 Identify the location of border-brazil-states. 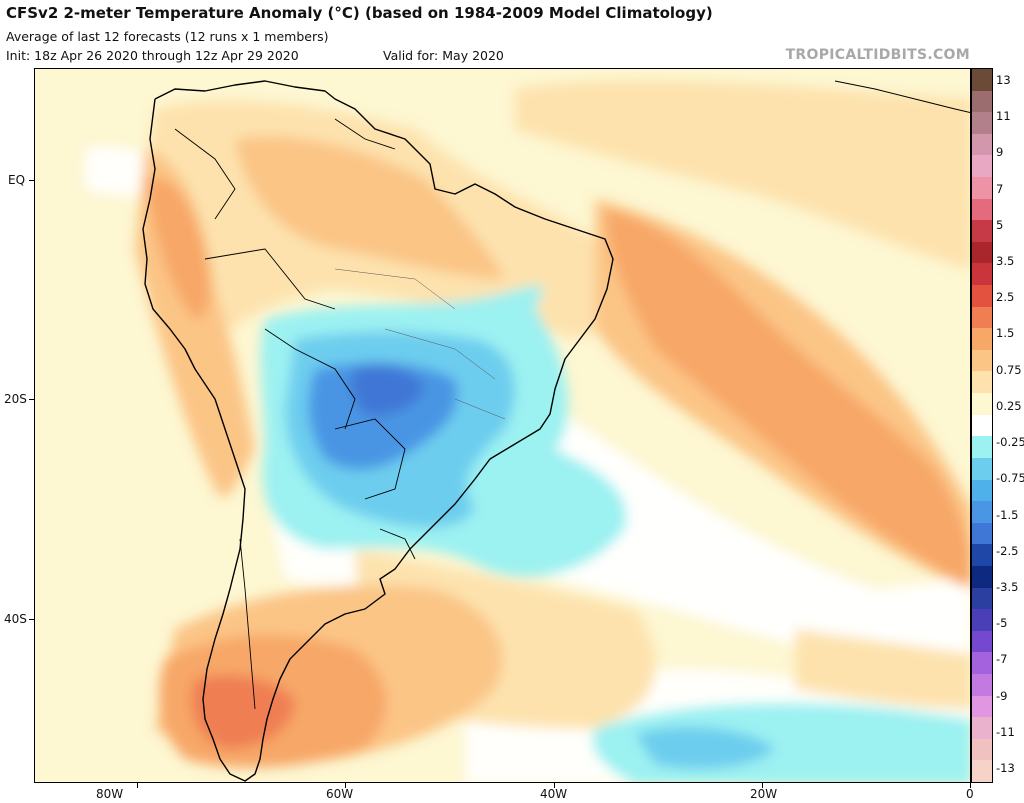
(420, 344).